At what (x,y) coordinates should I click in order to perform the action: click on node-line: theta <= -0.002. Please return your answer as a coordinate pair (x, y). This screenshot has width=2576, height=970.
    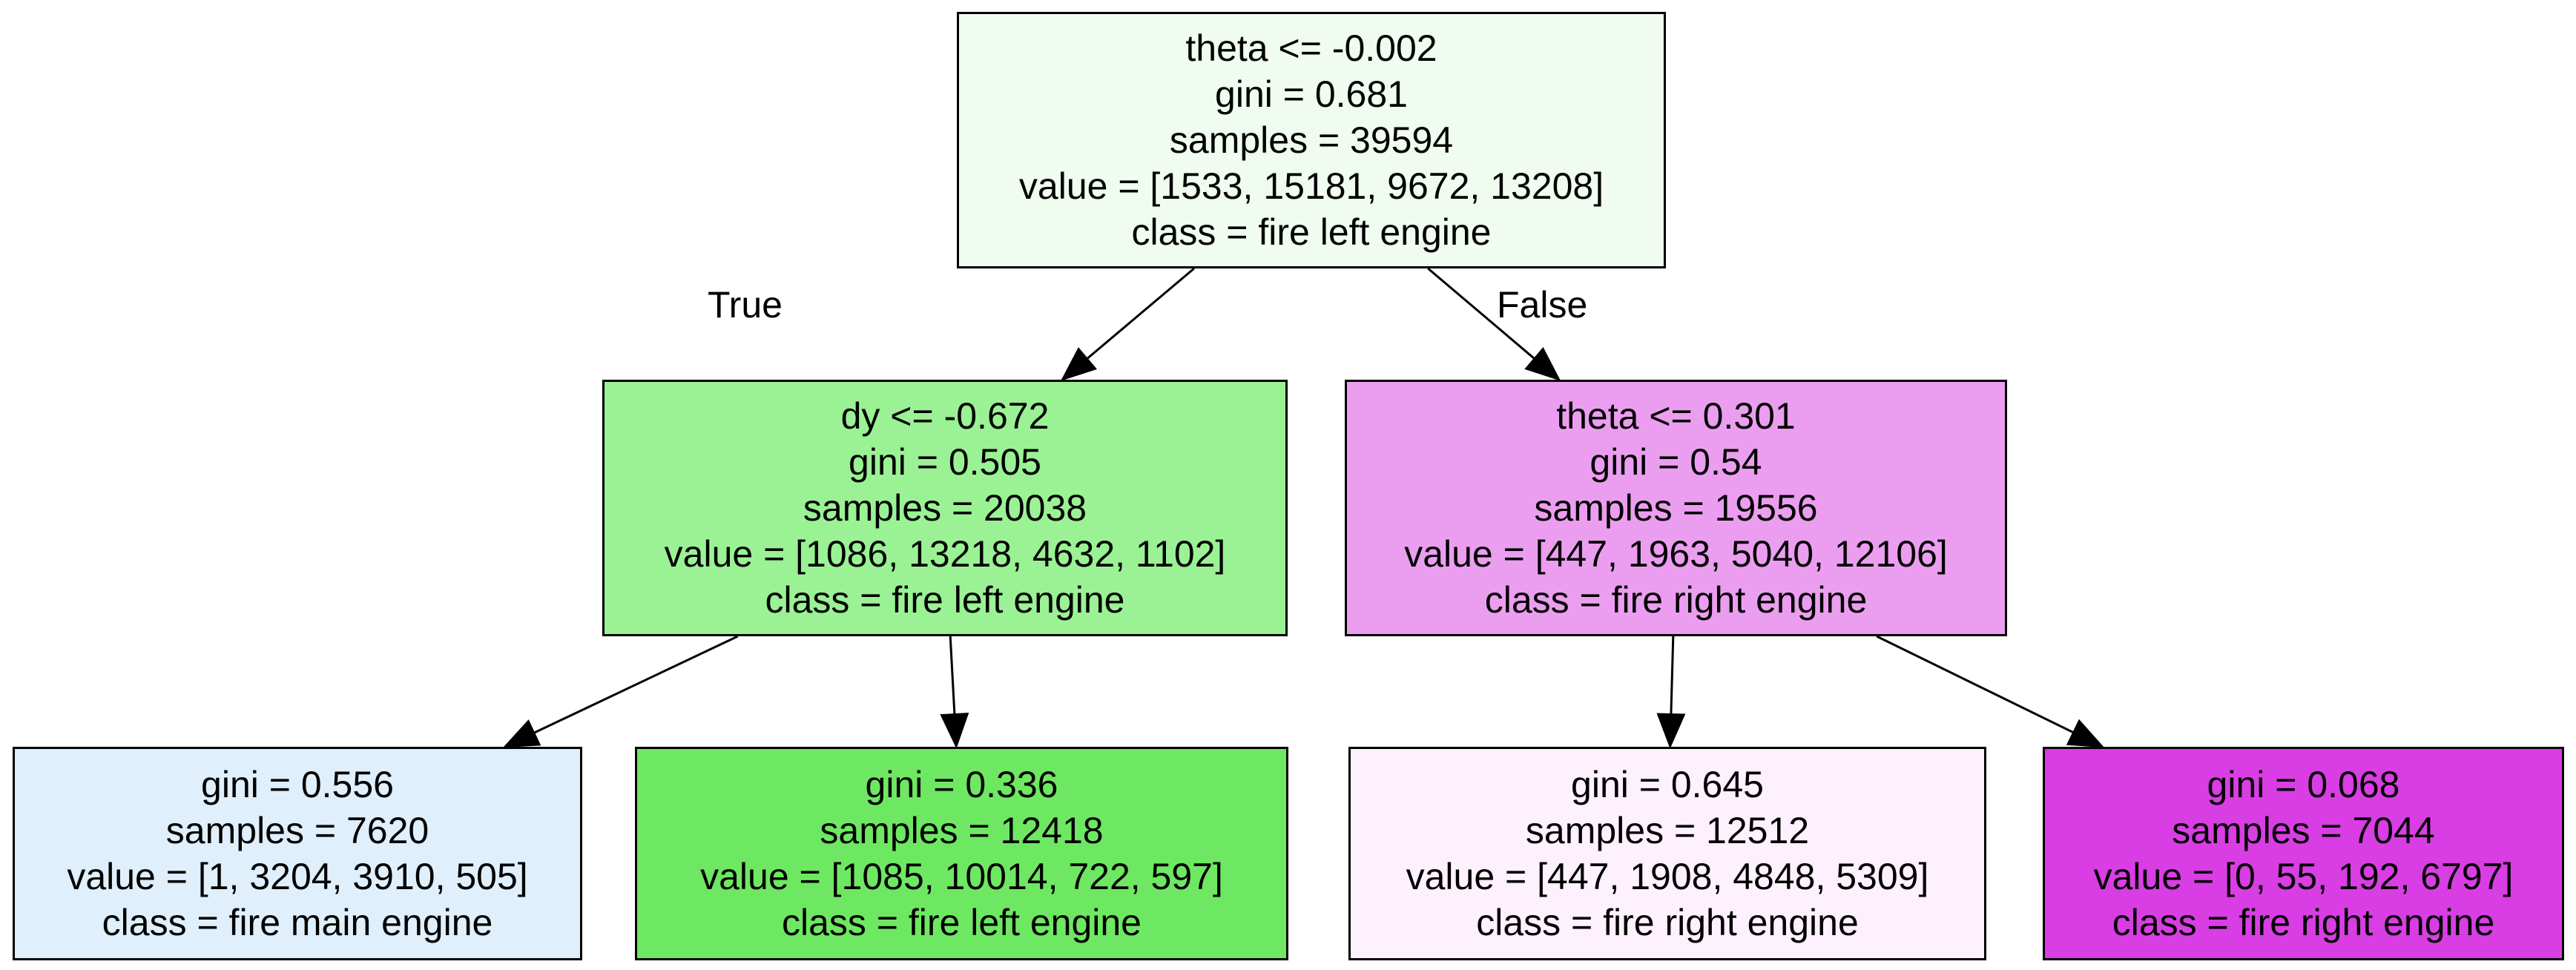
    Looking at the image, I should click on (1311, 48).